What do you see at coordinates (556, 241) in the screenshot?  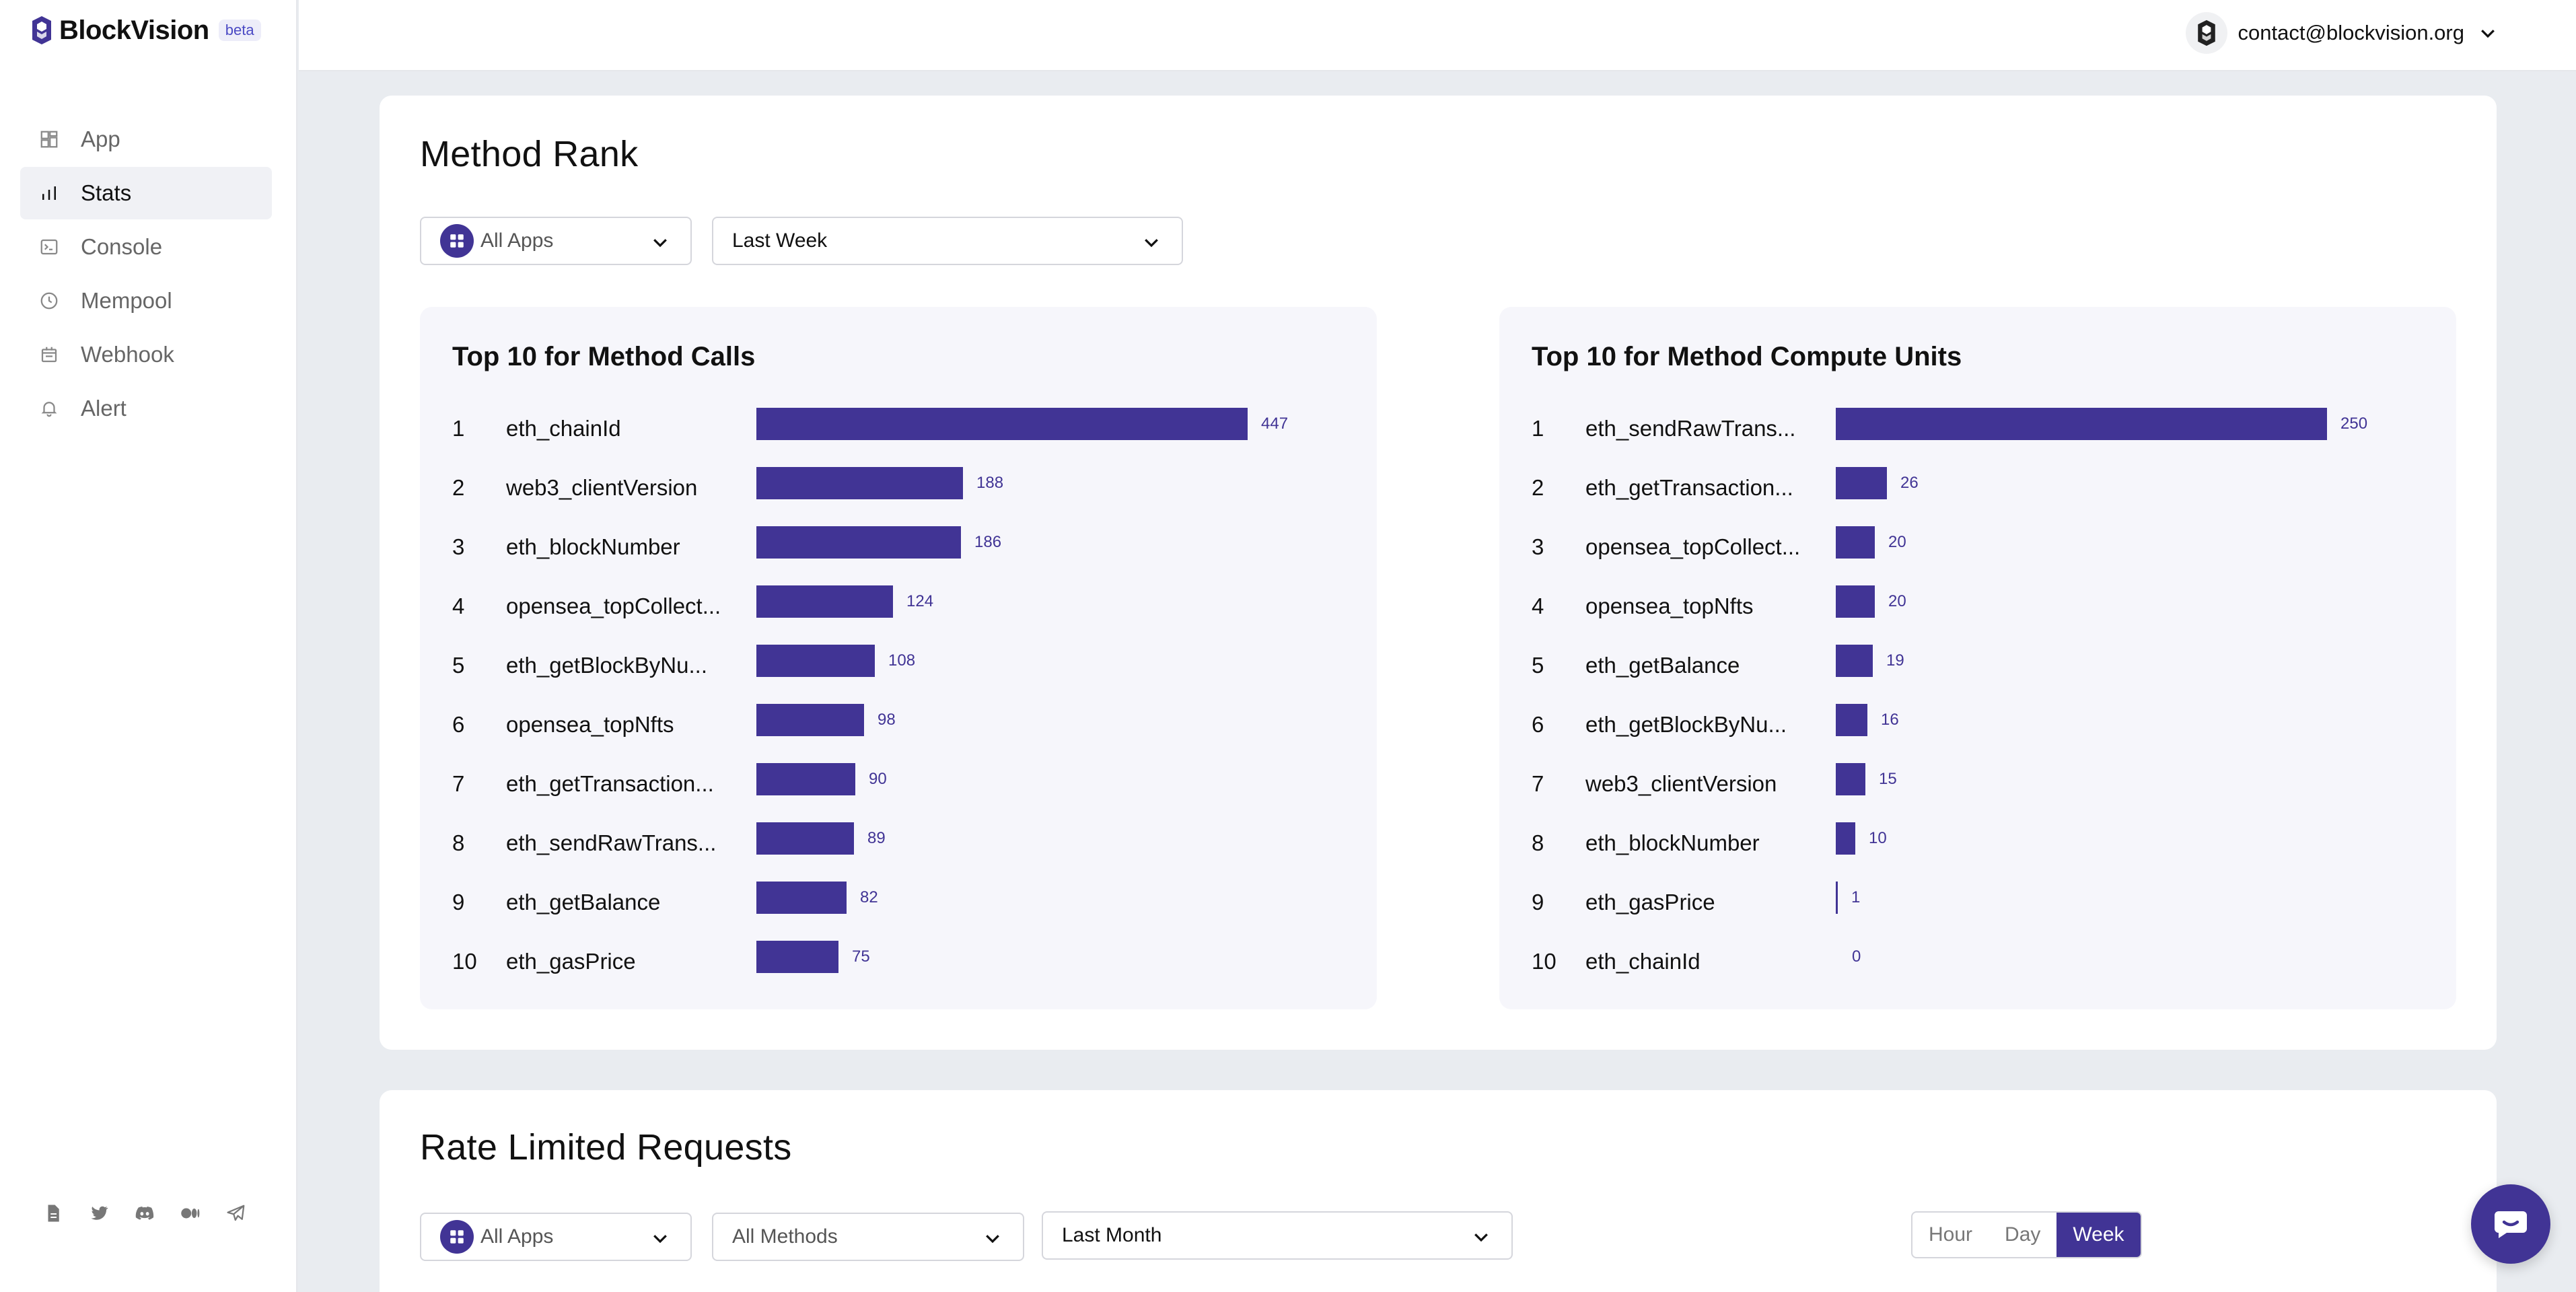 I see `app-filter-select: All Apps` at bounding box center [556, 241].